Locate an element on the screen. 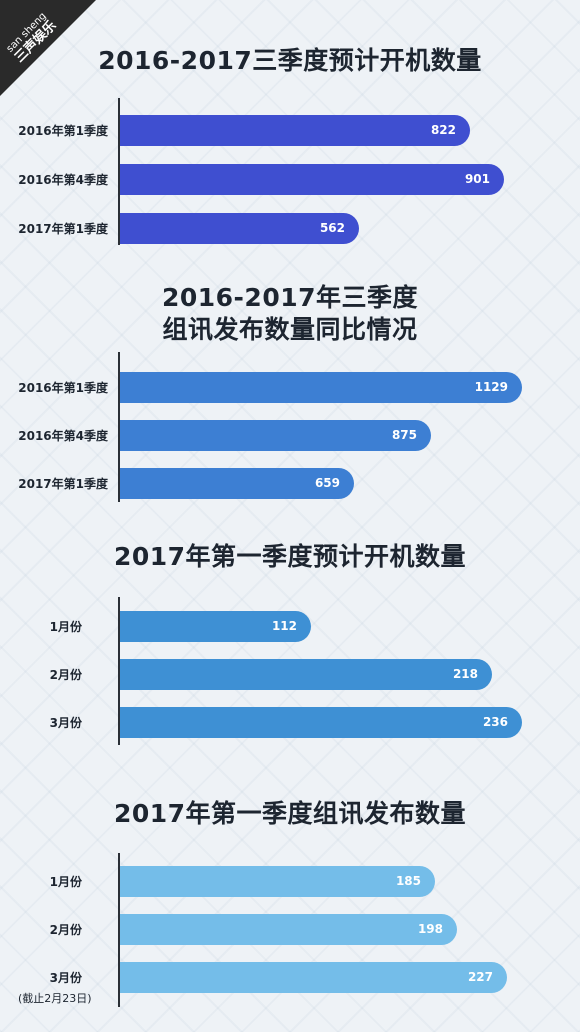 The height and width of the screenshot is (1032, 580). bar-value-label: 901 is located at coordinates (477, 179).